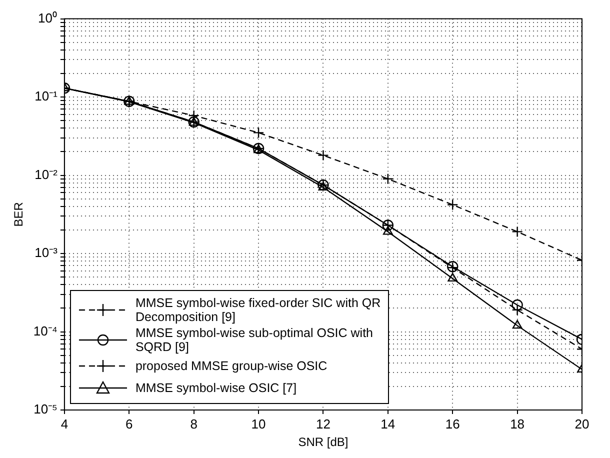  I want to click on x-tick-label: 8, so click(194, 424).